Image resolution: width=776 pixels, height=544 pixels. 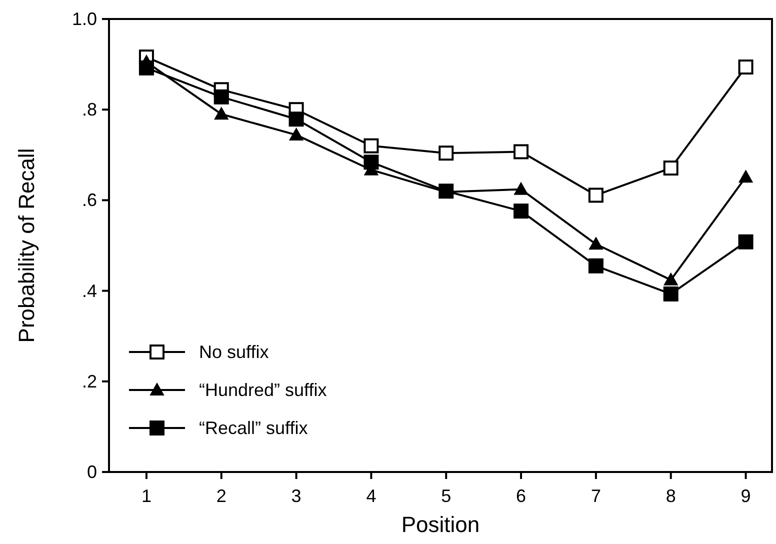 What do you see at coordinates (91, 472) in the screenshot?
I see `y-tick-label: 0` at bounding box center [91, 472].